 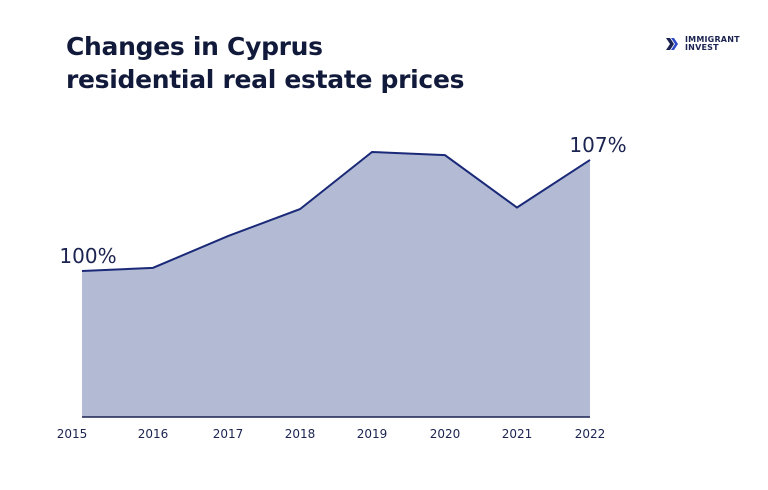 I want to click on chevron-logo-icon, so click(x=672, y=44).